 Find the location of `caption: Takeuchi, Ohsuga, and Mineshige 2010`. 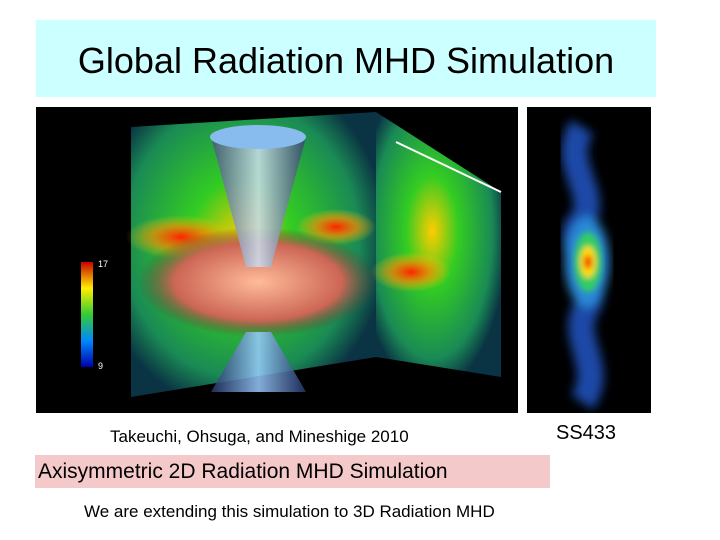

caption: Takeuchi, Ohsuga, and Mineshige 2010 is located at coordinates (259, 436).